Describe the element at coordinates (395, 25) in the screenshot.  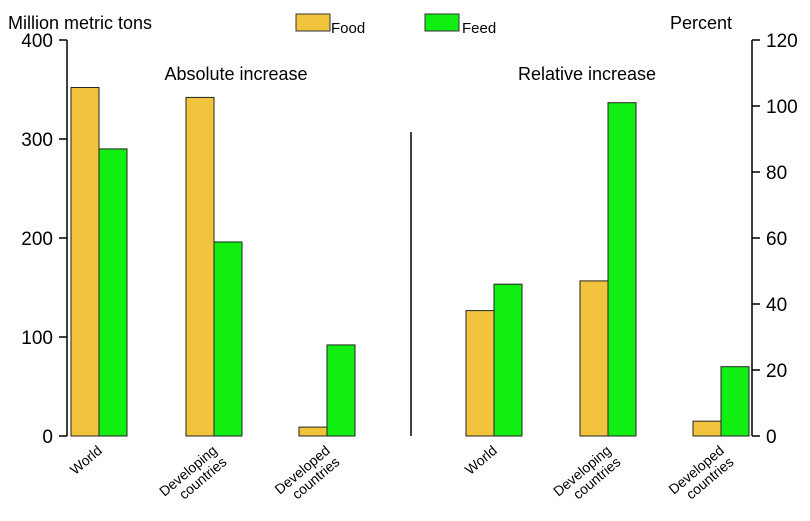
I see `legend: Food Feed` at that location.